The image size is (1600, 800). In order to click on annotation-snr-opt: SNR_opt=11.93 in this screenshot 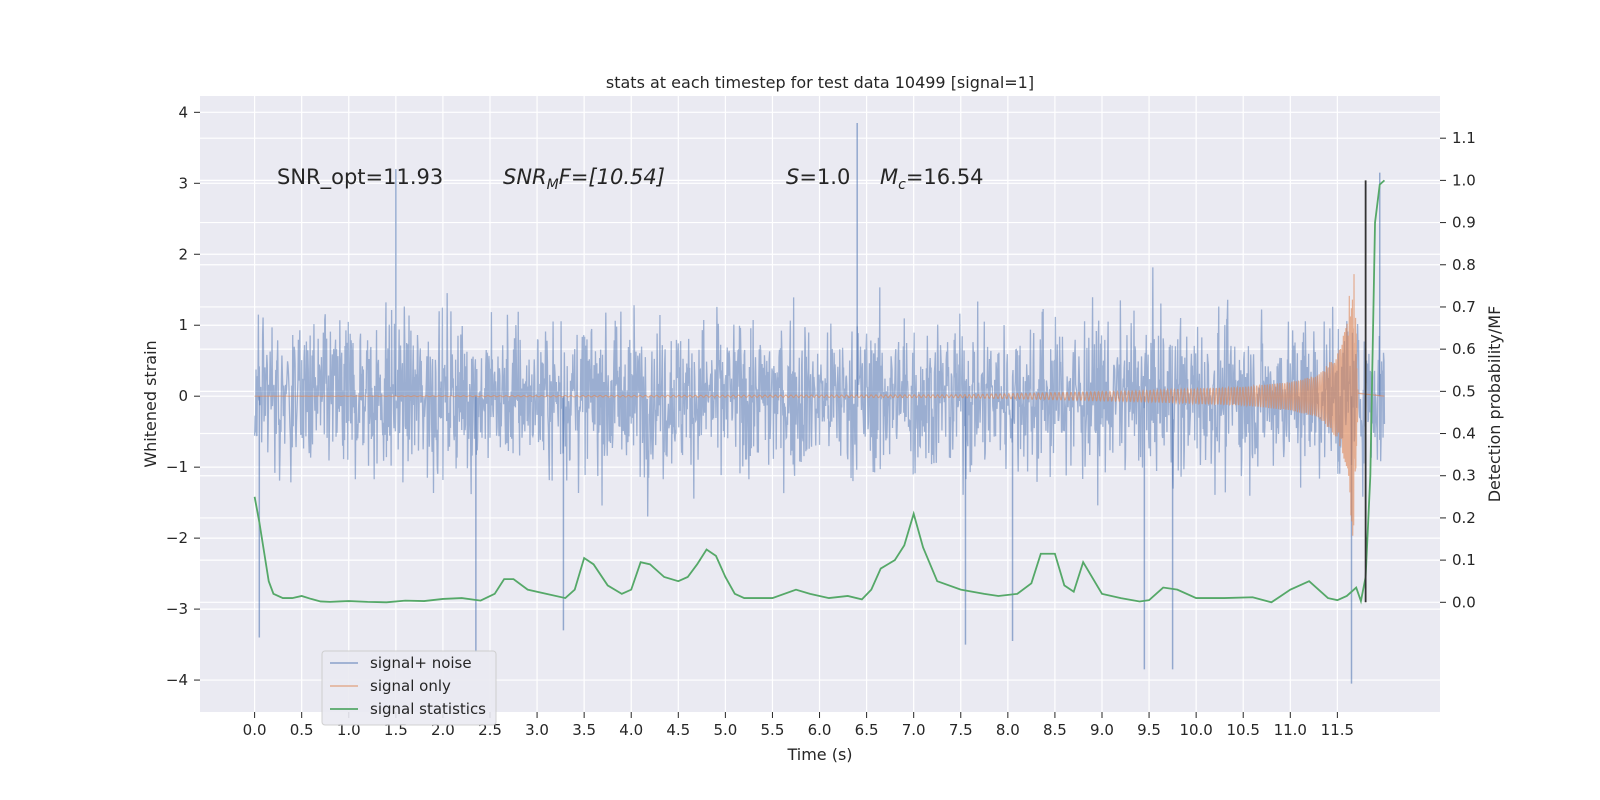, I will do `click(360, 177)`.